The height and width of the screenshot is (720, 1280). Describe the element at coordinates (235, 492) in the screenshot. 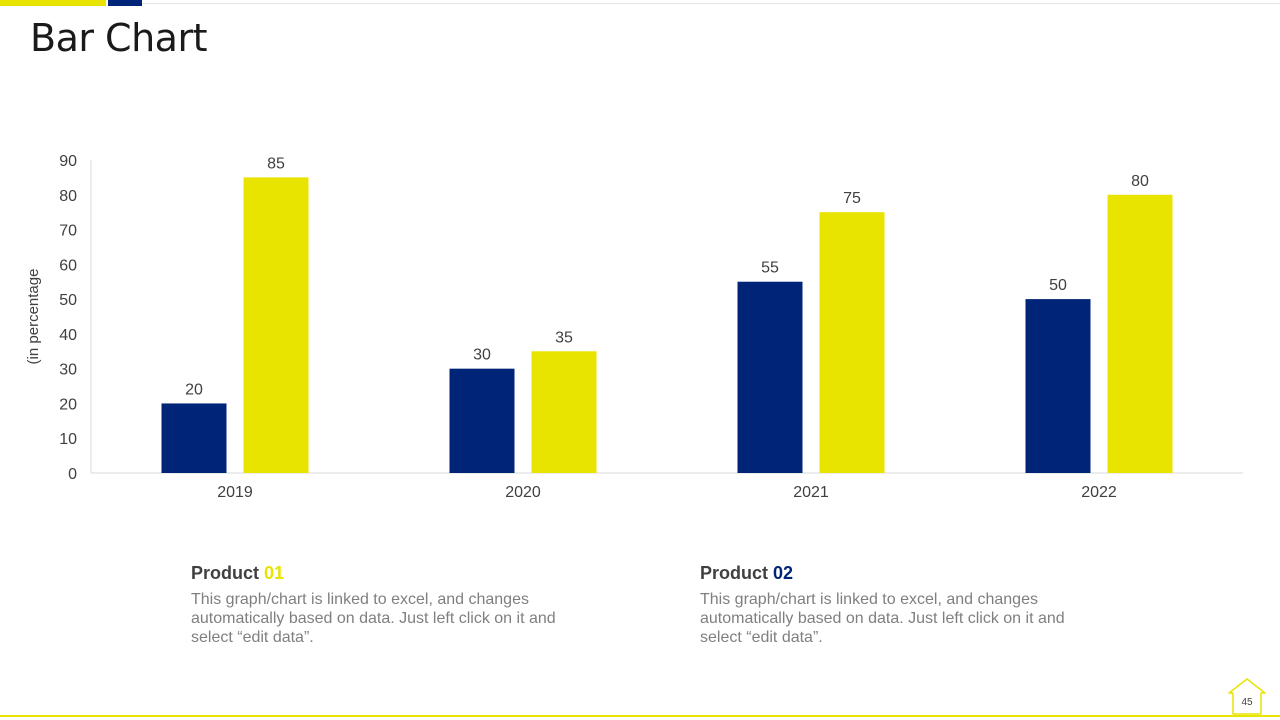

I see `x-tick-label-2019: 2019` at that location.